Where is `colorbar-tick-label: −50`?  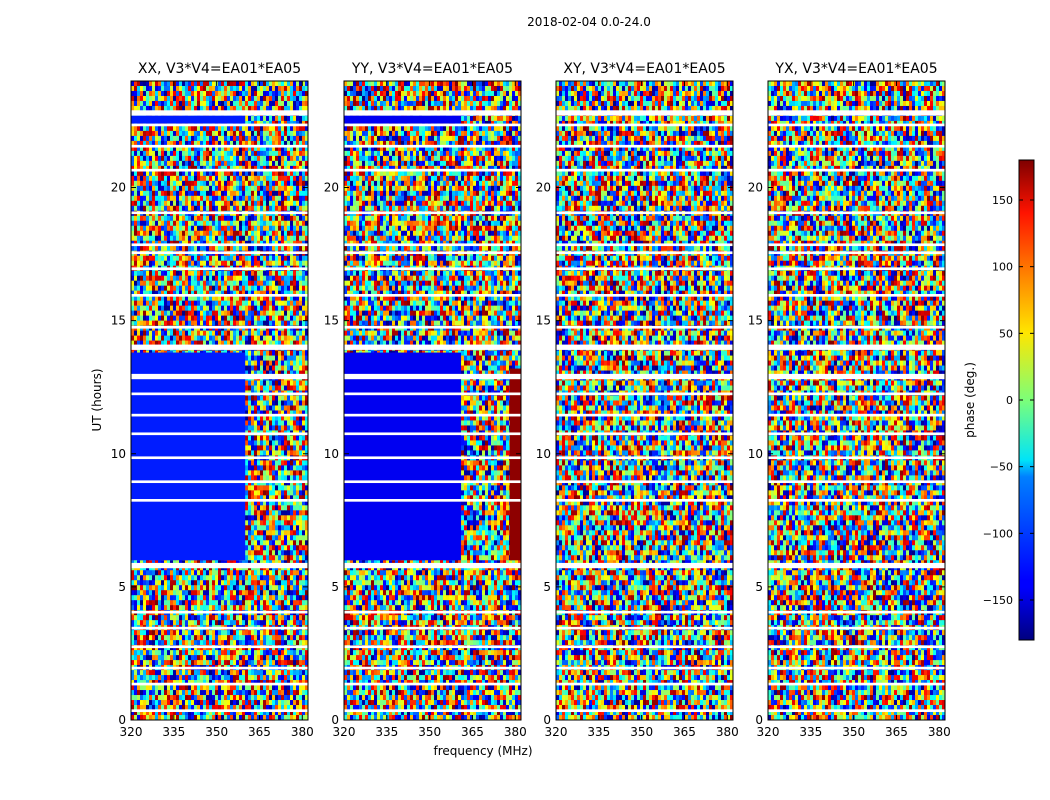 colorbar-tick-label: −50 is located at coordinates (1001, 467).